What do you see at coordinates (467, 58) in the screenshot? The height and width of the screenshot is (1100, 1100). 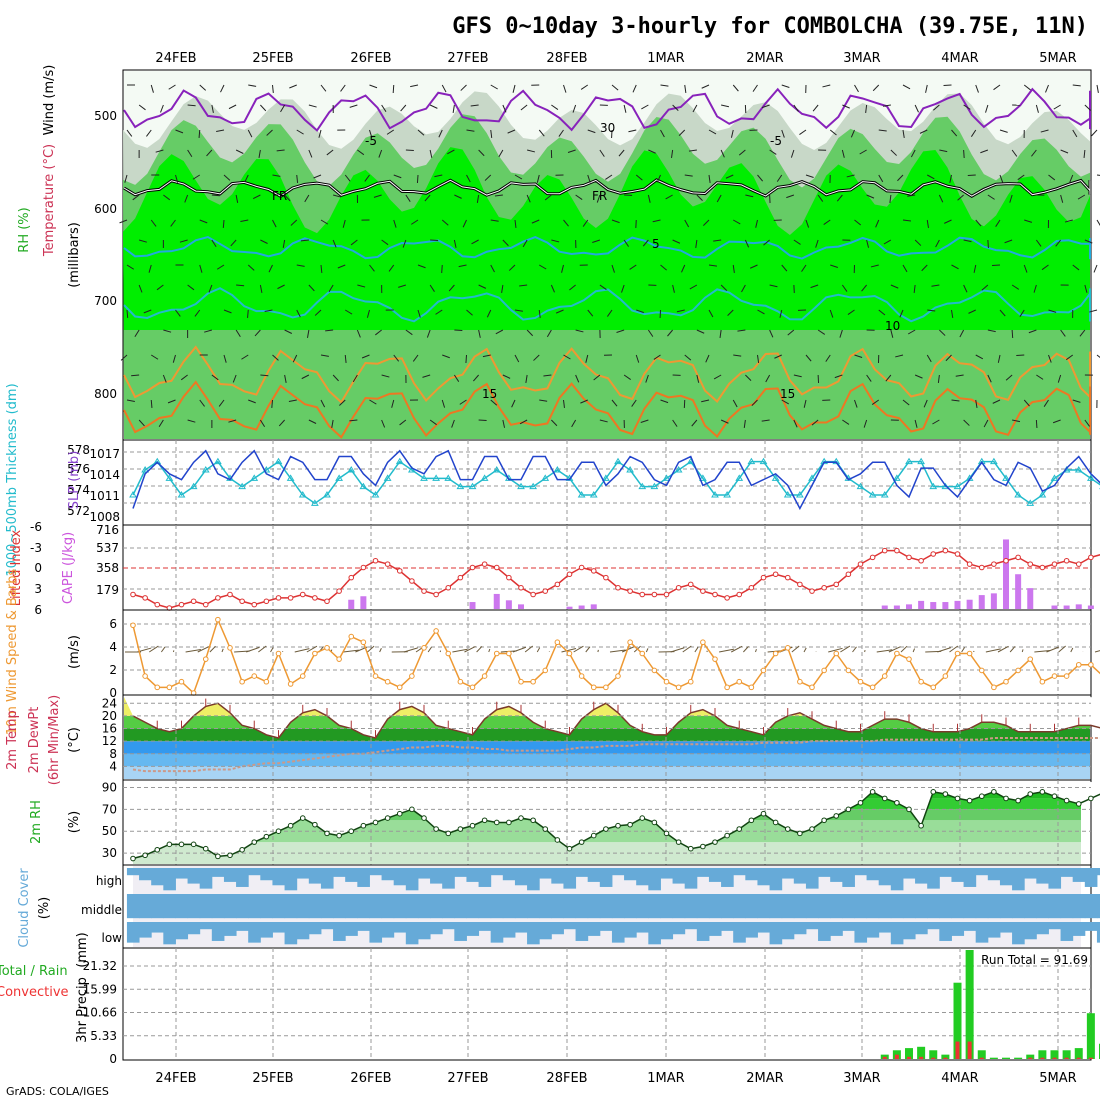 I see `date-label-top: 27FEB` at bounding box center [467, 58].